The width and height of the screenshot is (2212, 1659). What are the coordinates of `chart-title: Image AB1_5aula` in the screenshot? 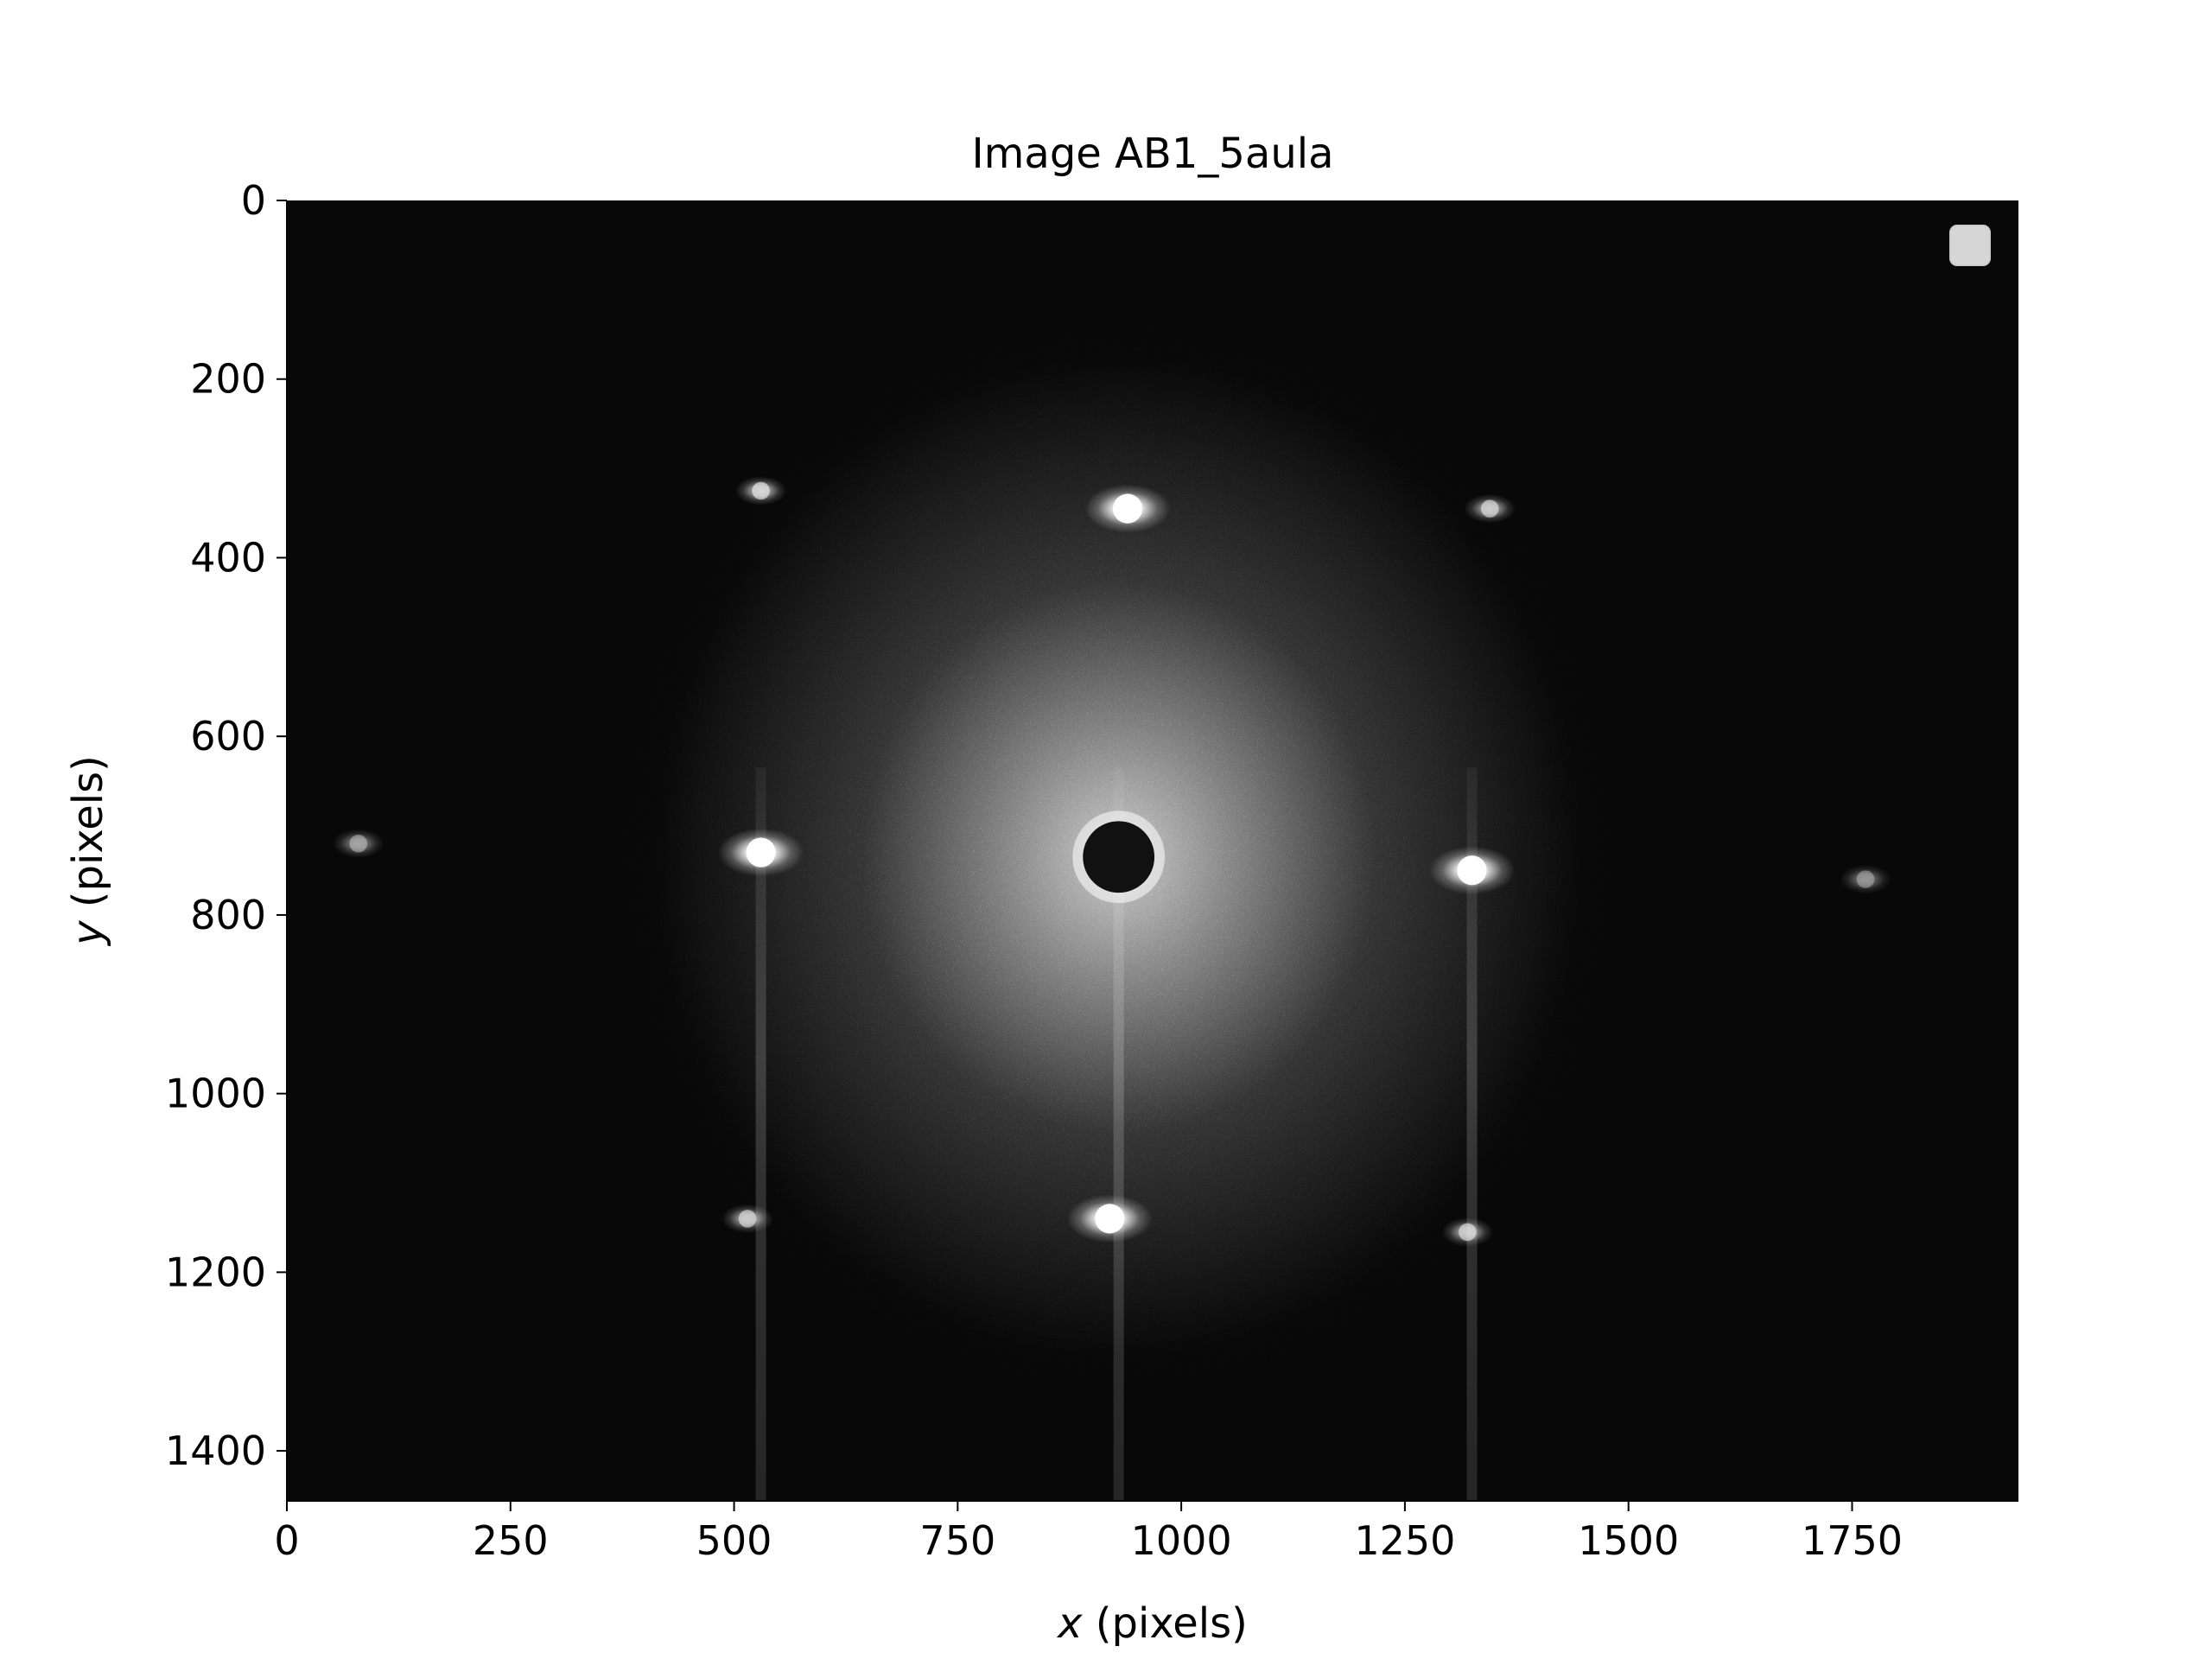 It's located at (1152, 154).